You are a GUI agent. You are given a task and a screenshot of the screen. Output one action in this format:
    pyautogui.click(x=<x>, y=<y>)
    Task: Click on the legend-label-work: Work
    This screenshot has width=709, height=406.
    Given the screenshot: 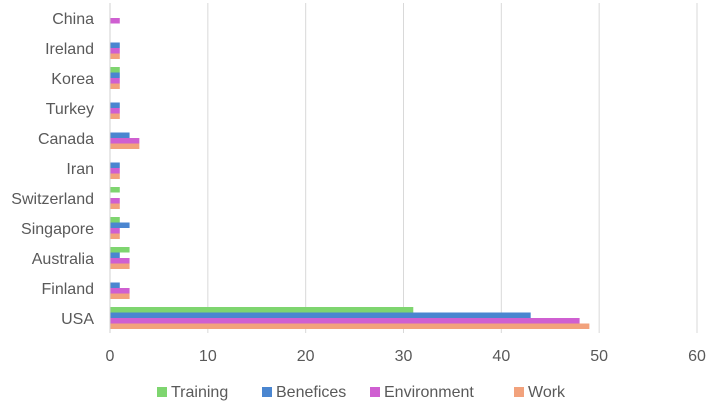 What is the action you would take?
    pyautogui.click(x=547, y=392)
    